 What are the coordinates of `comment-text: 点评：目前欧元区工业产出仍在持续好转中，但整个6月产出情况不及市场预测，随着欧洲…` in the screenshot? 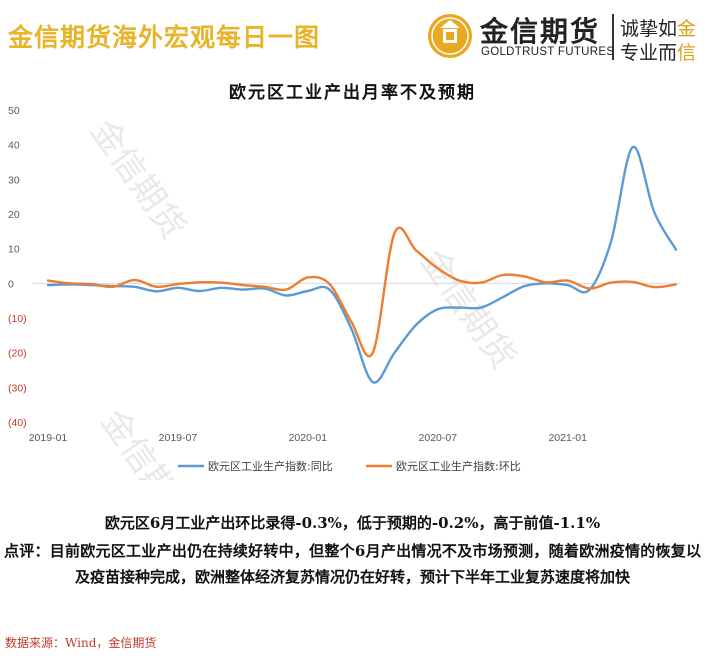 It's located at (352, 564).